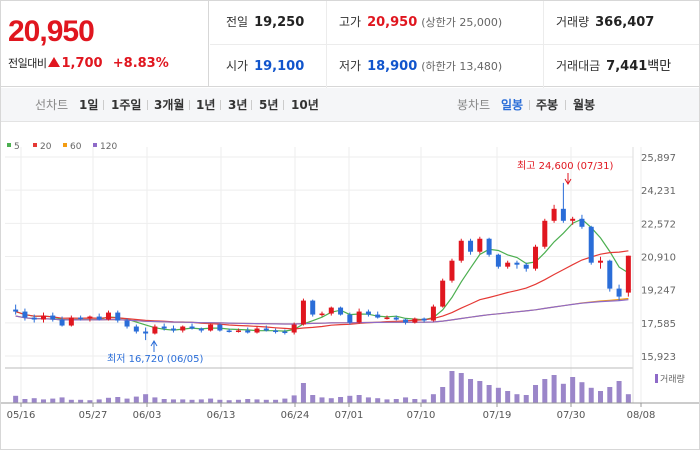 This screenshot has width=700, height=450. Describe the element at coordinates (46, 147) in the screenshot. I see `legend-label-20: 20` at that location.